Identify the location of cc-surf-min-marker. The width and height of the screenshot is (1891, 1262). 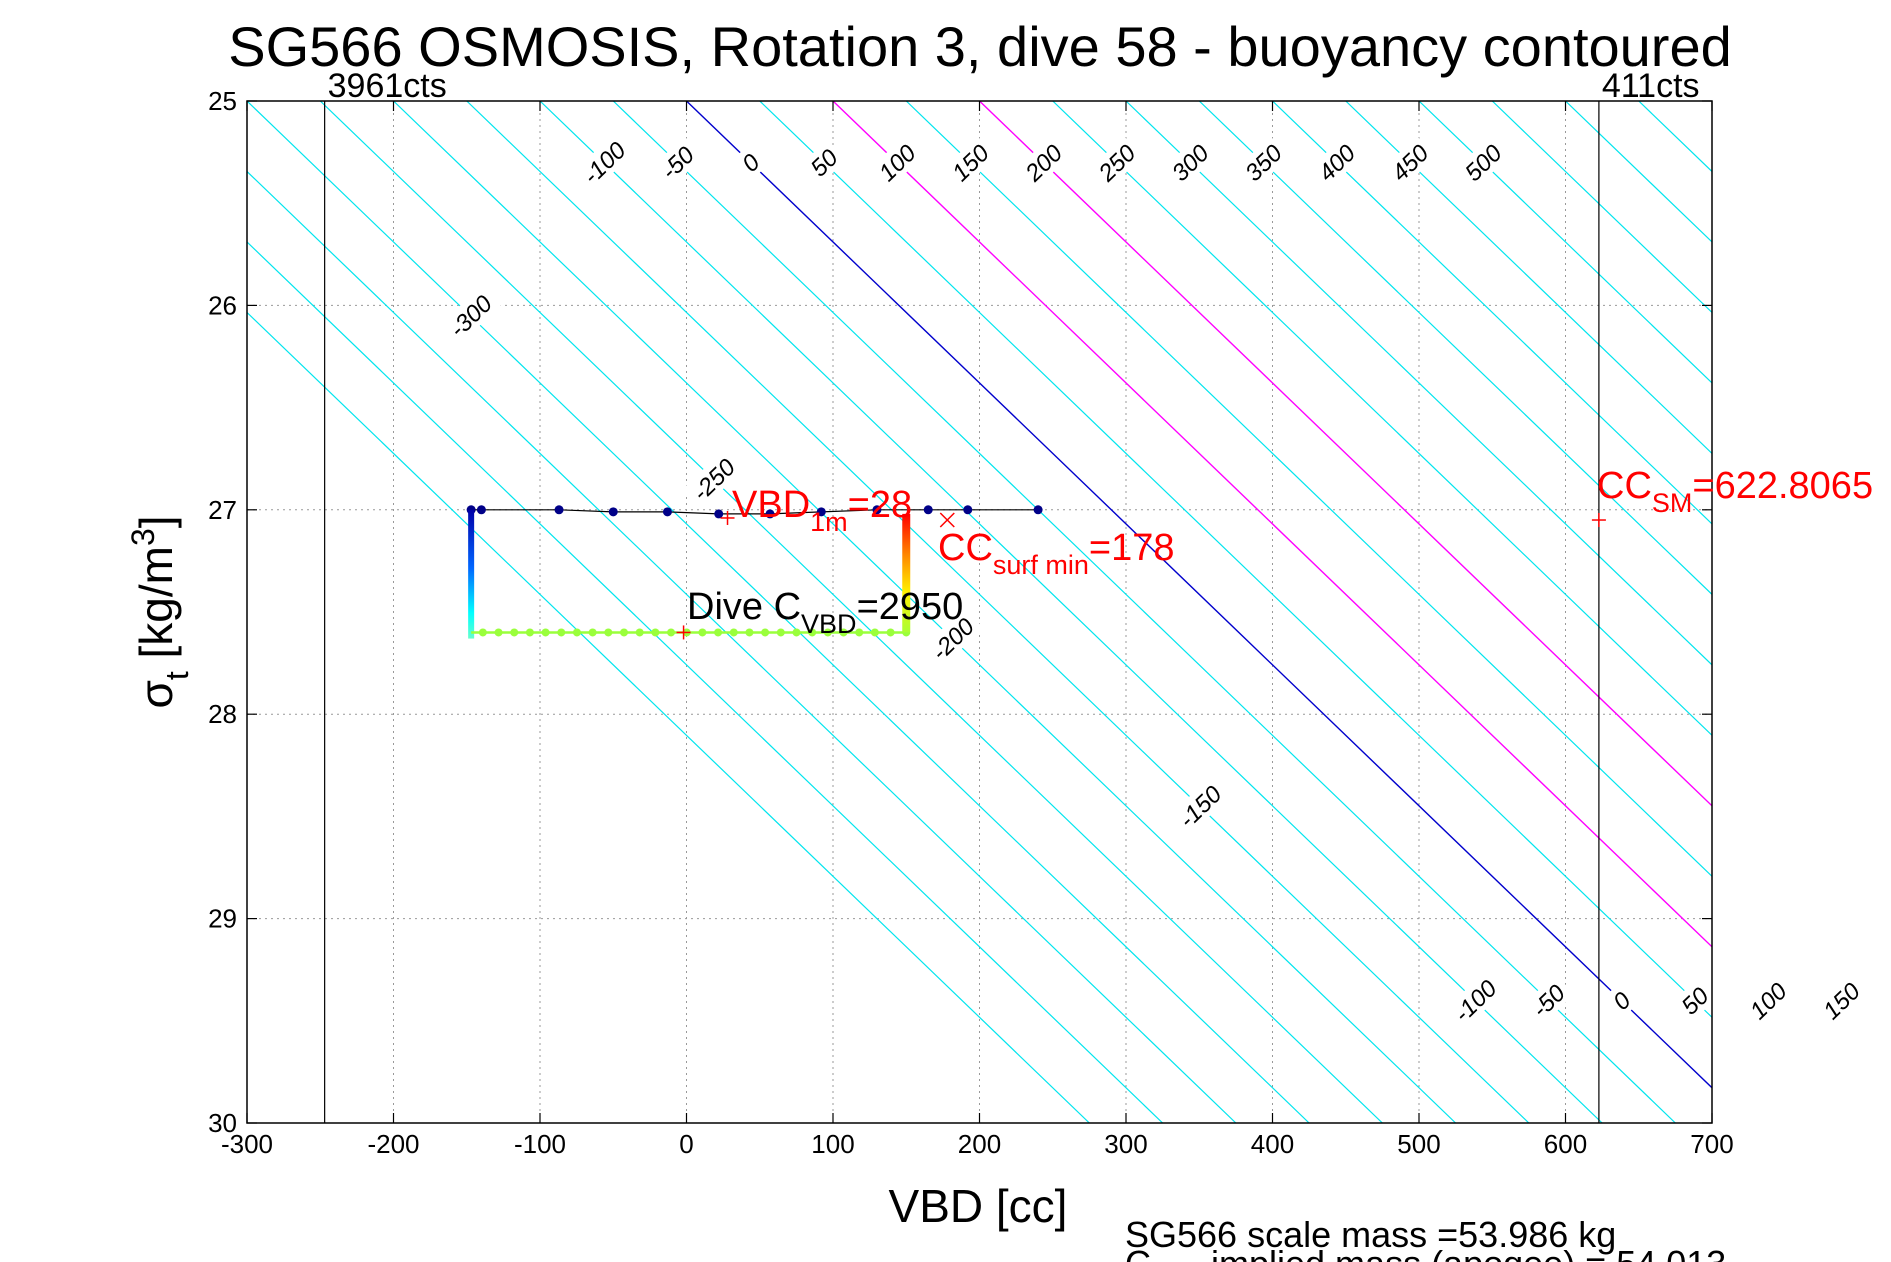
(947, 520).